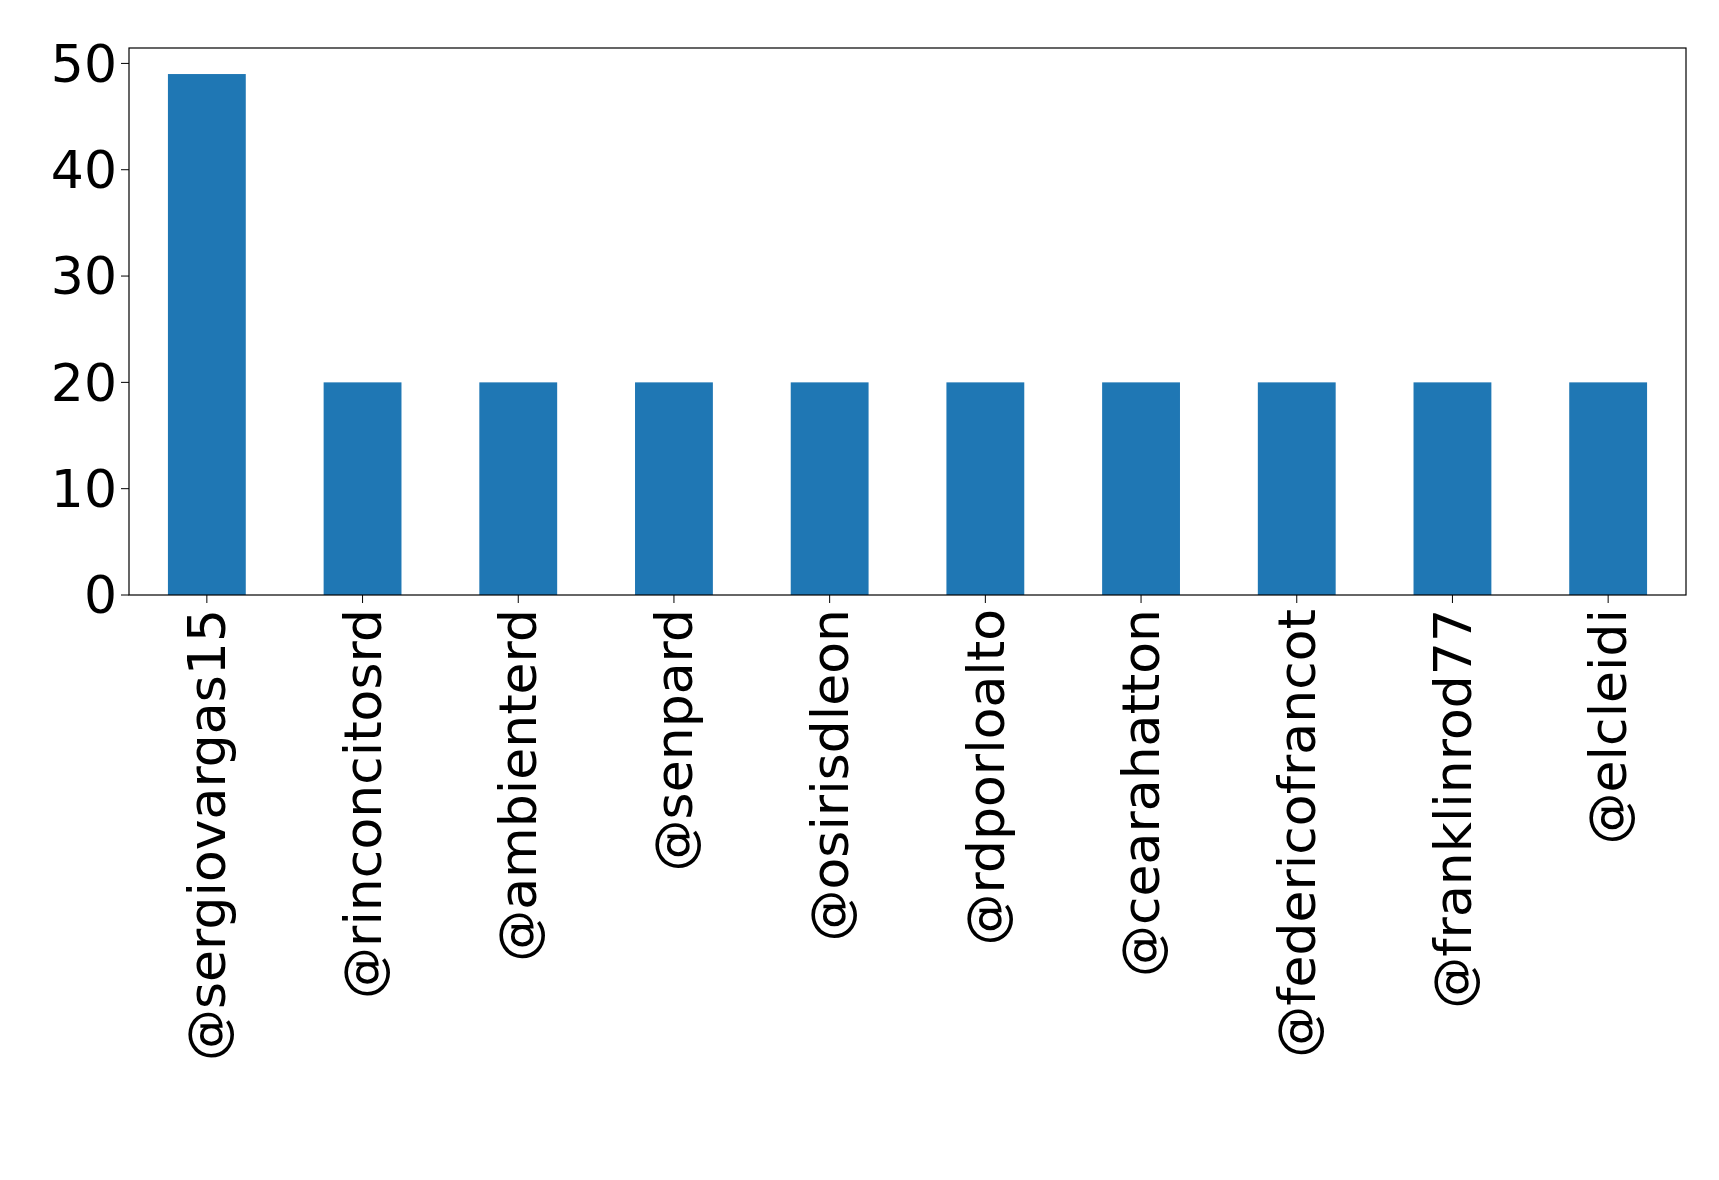 The width and height of the screenshot is (1719, 1180). What do you see at coordinates (100, 595) in the screenshot?
I see `y-tick-label: 0` at bounding box center [100, 595].